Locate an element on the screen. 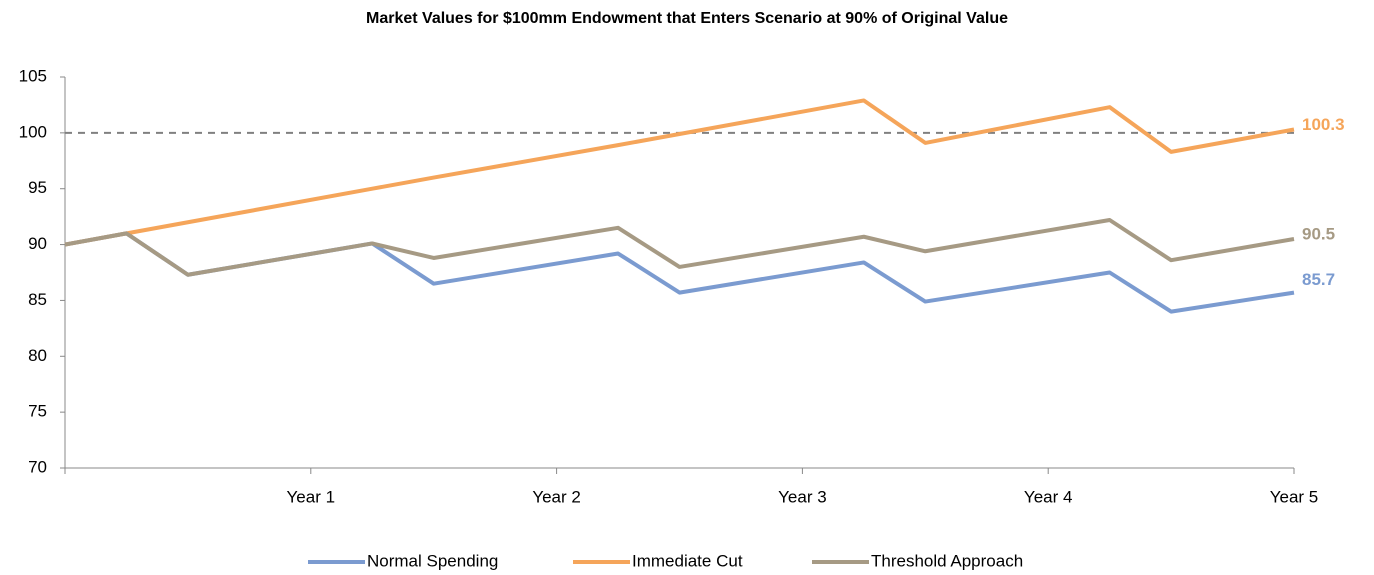 Image resolution: width=1374 pixels, height=575 pixels. y-tick-label: 75 is located at coordinates (37, 411).